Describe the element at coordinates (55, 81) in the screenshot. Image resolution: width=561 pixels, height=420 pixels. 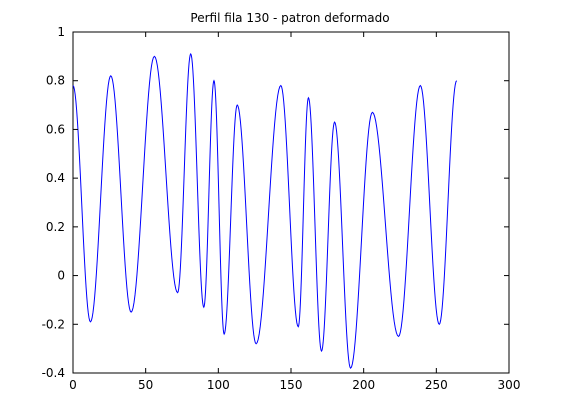
I see `y-tick-label: 0.8` at that location.